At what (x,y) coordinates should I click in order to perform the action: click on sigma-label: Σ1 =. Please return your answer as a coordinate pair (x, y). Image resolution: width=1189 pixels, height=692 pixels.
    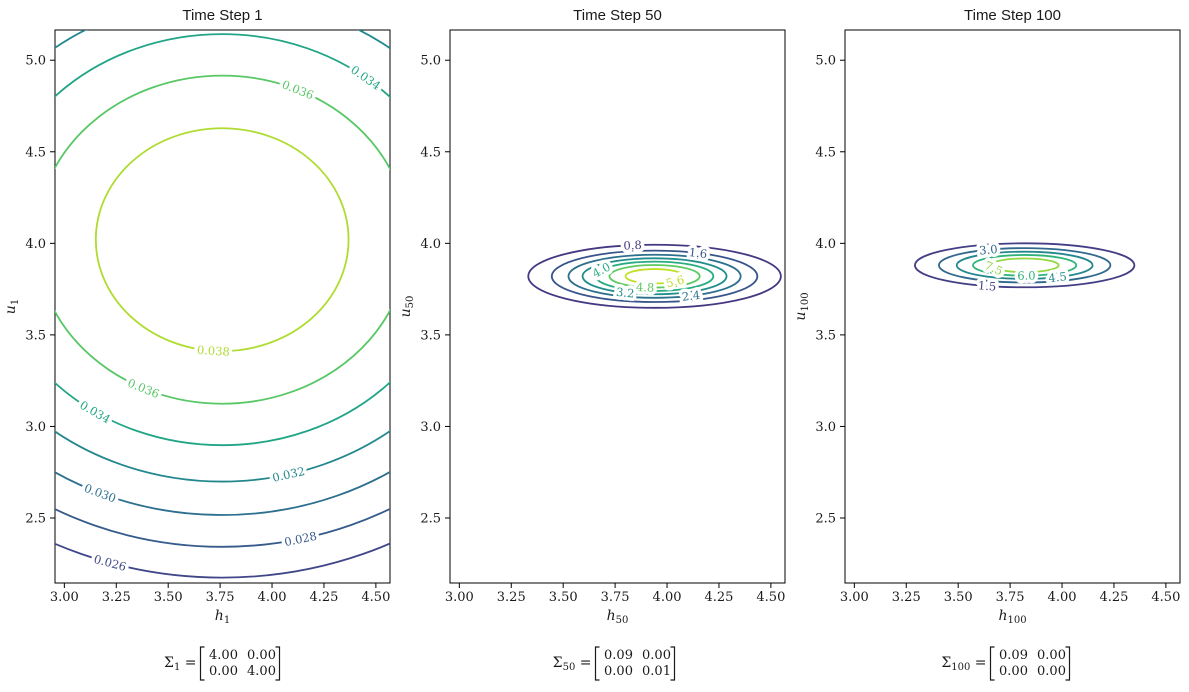
    Looking at the image, I should click on (180, 664).